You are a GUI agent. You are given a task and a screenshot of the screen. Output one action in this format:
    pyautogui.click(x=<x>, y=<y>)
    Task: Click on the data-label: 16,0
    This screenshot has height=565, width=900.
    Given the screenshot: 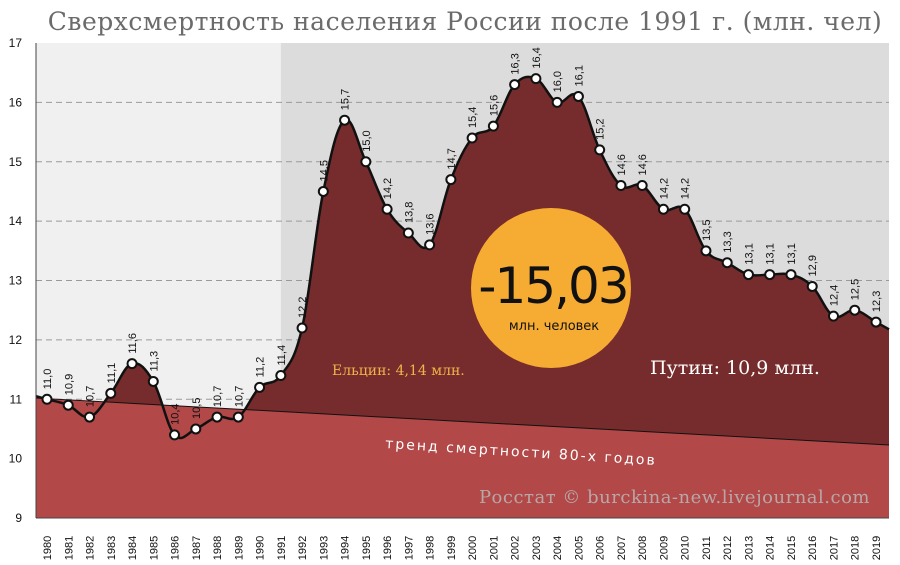 What is the action you would take?
    pyautogui.click(x=558, y=81)
    